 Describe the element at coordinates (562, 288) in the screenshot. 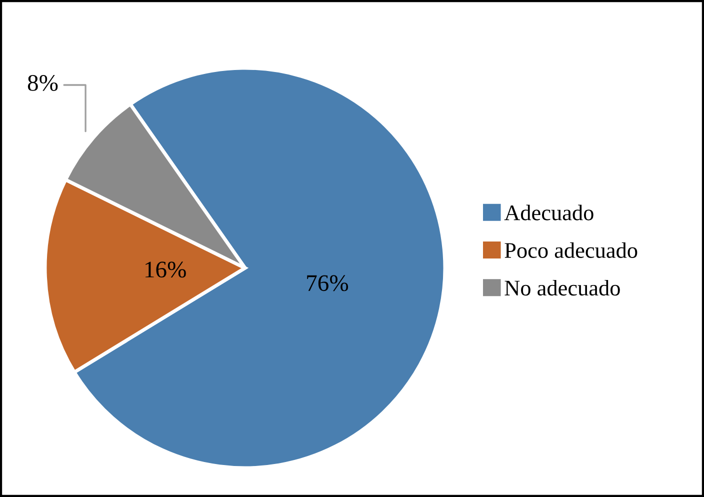

I see `legend-label: No adecuado` at that location.